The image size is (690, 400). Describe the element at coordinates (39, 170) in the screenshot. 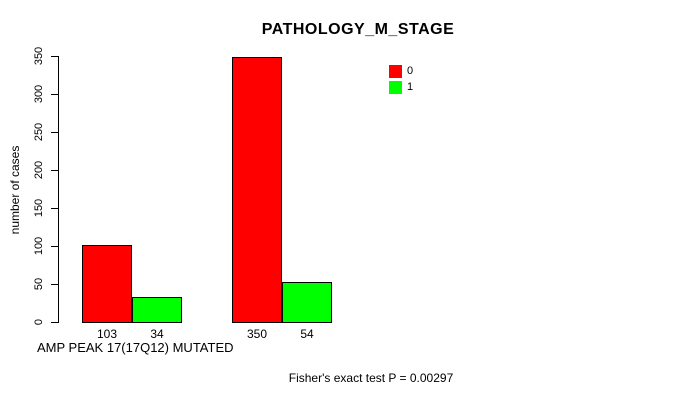

I see `y-tick-label: 200` at that location.